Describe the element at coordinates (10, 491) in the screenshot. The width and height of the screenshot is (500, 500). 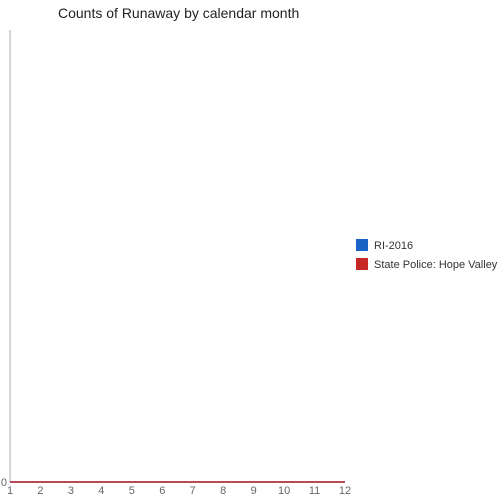
I see `x-tick-label: 1` at that location.